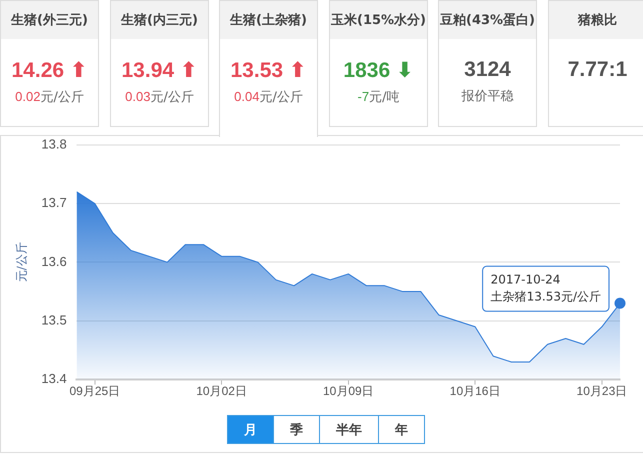  I want to click on text: -7, so click(364, 96).